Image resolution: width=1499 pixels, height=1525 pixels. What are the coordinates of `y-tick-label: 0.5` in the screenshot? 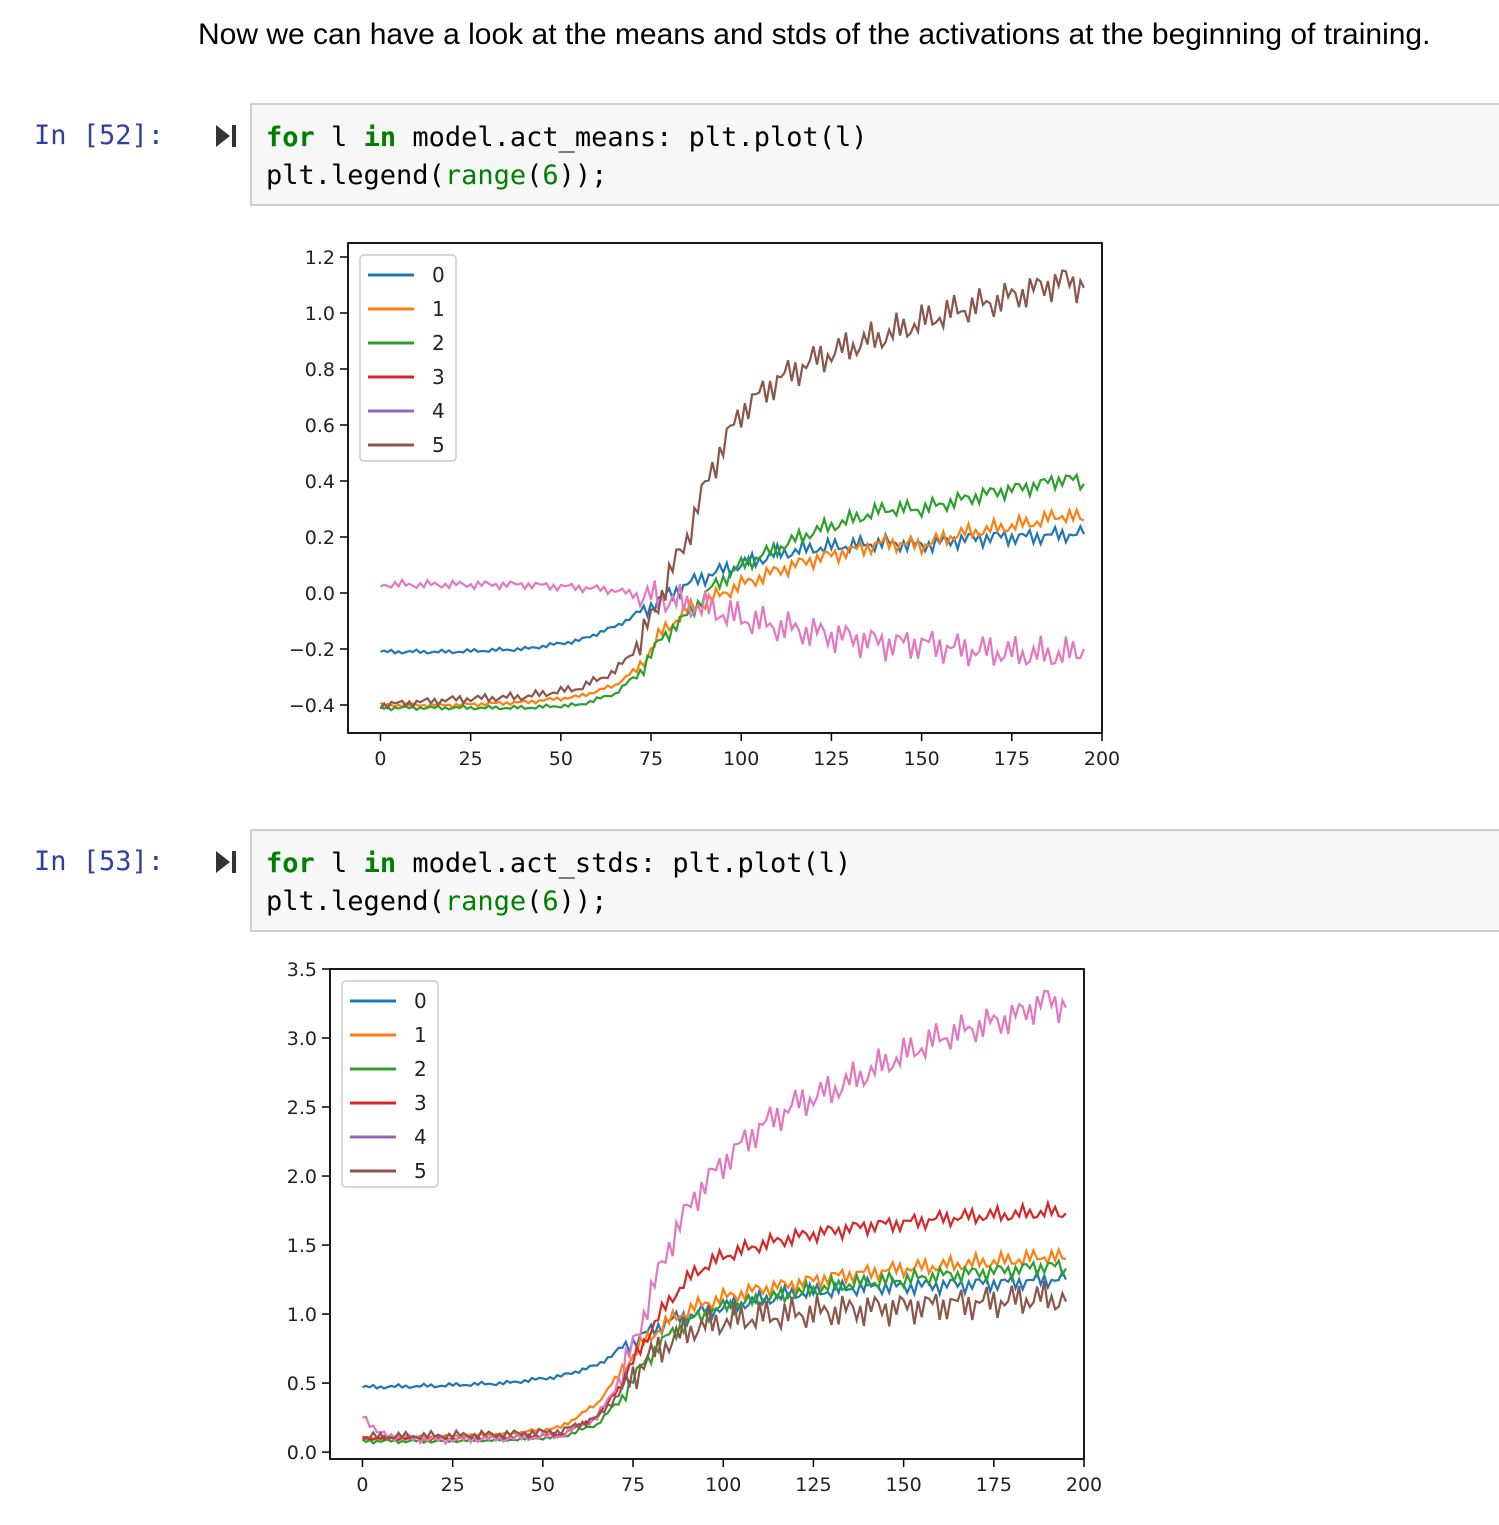 It's located at (302, 1384).